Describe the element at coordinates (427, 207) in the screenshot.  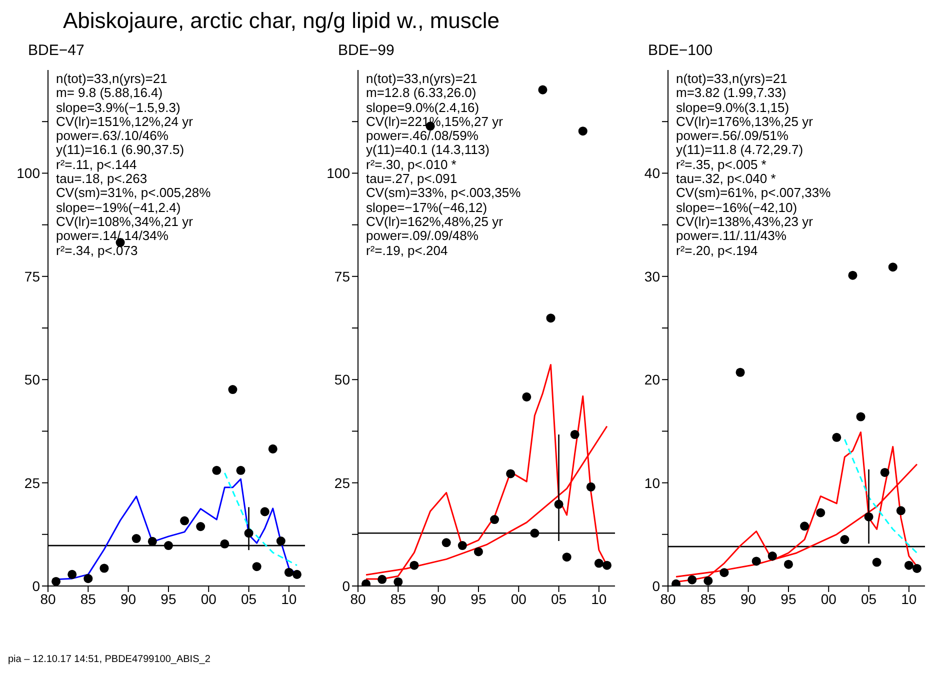
I see `annotation: slope=−17%(−46,12)` at that location.